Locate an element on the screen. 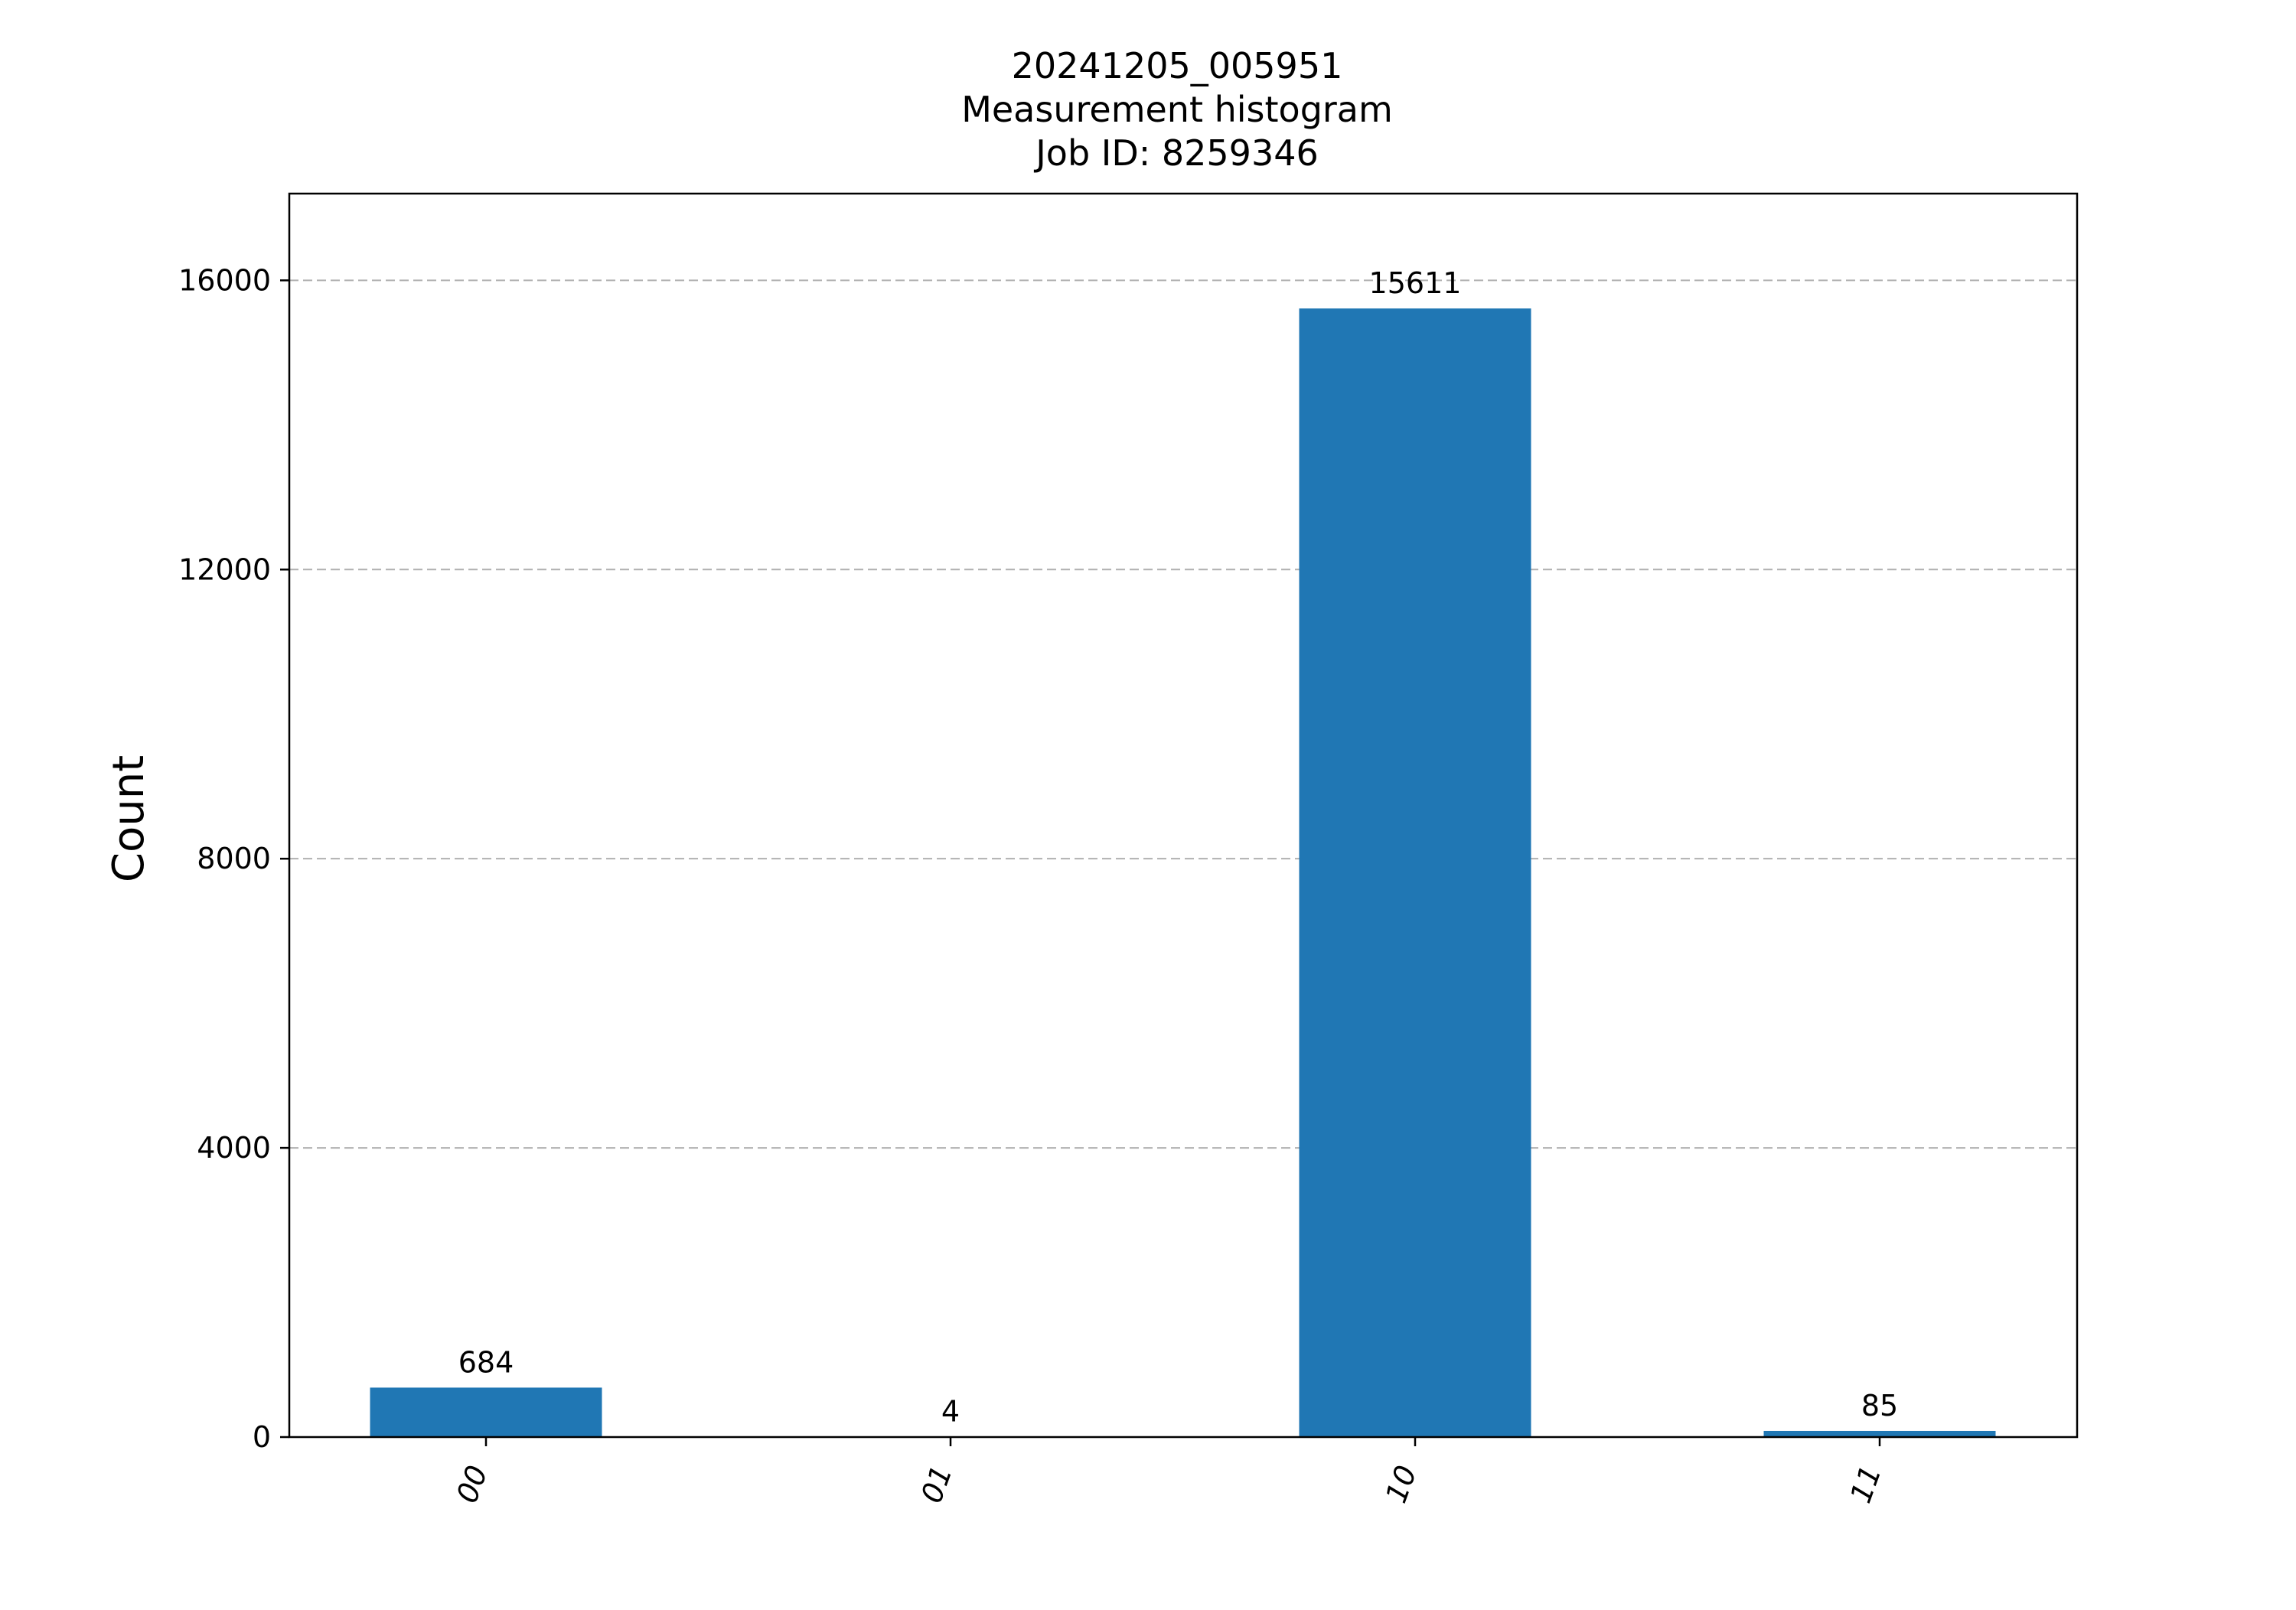 The width and height of the screenshot is (2296, 1610). y-tick-label: 8000 is located at coordinates (234, 859).